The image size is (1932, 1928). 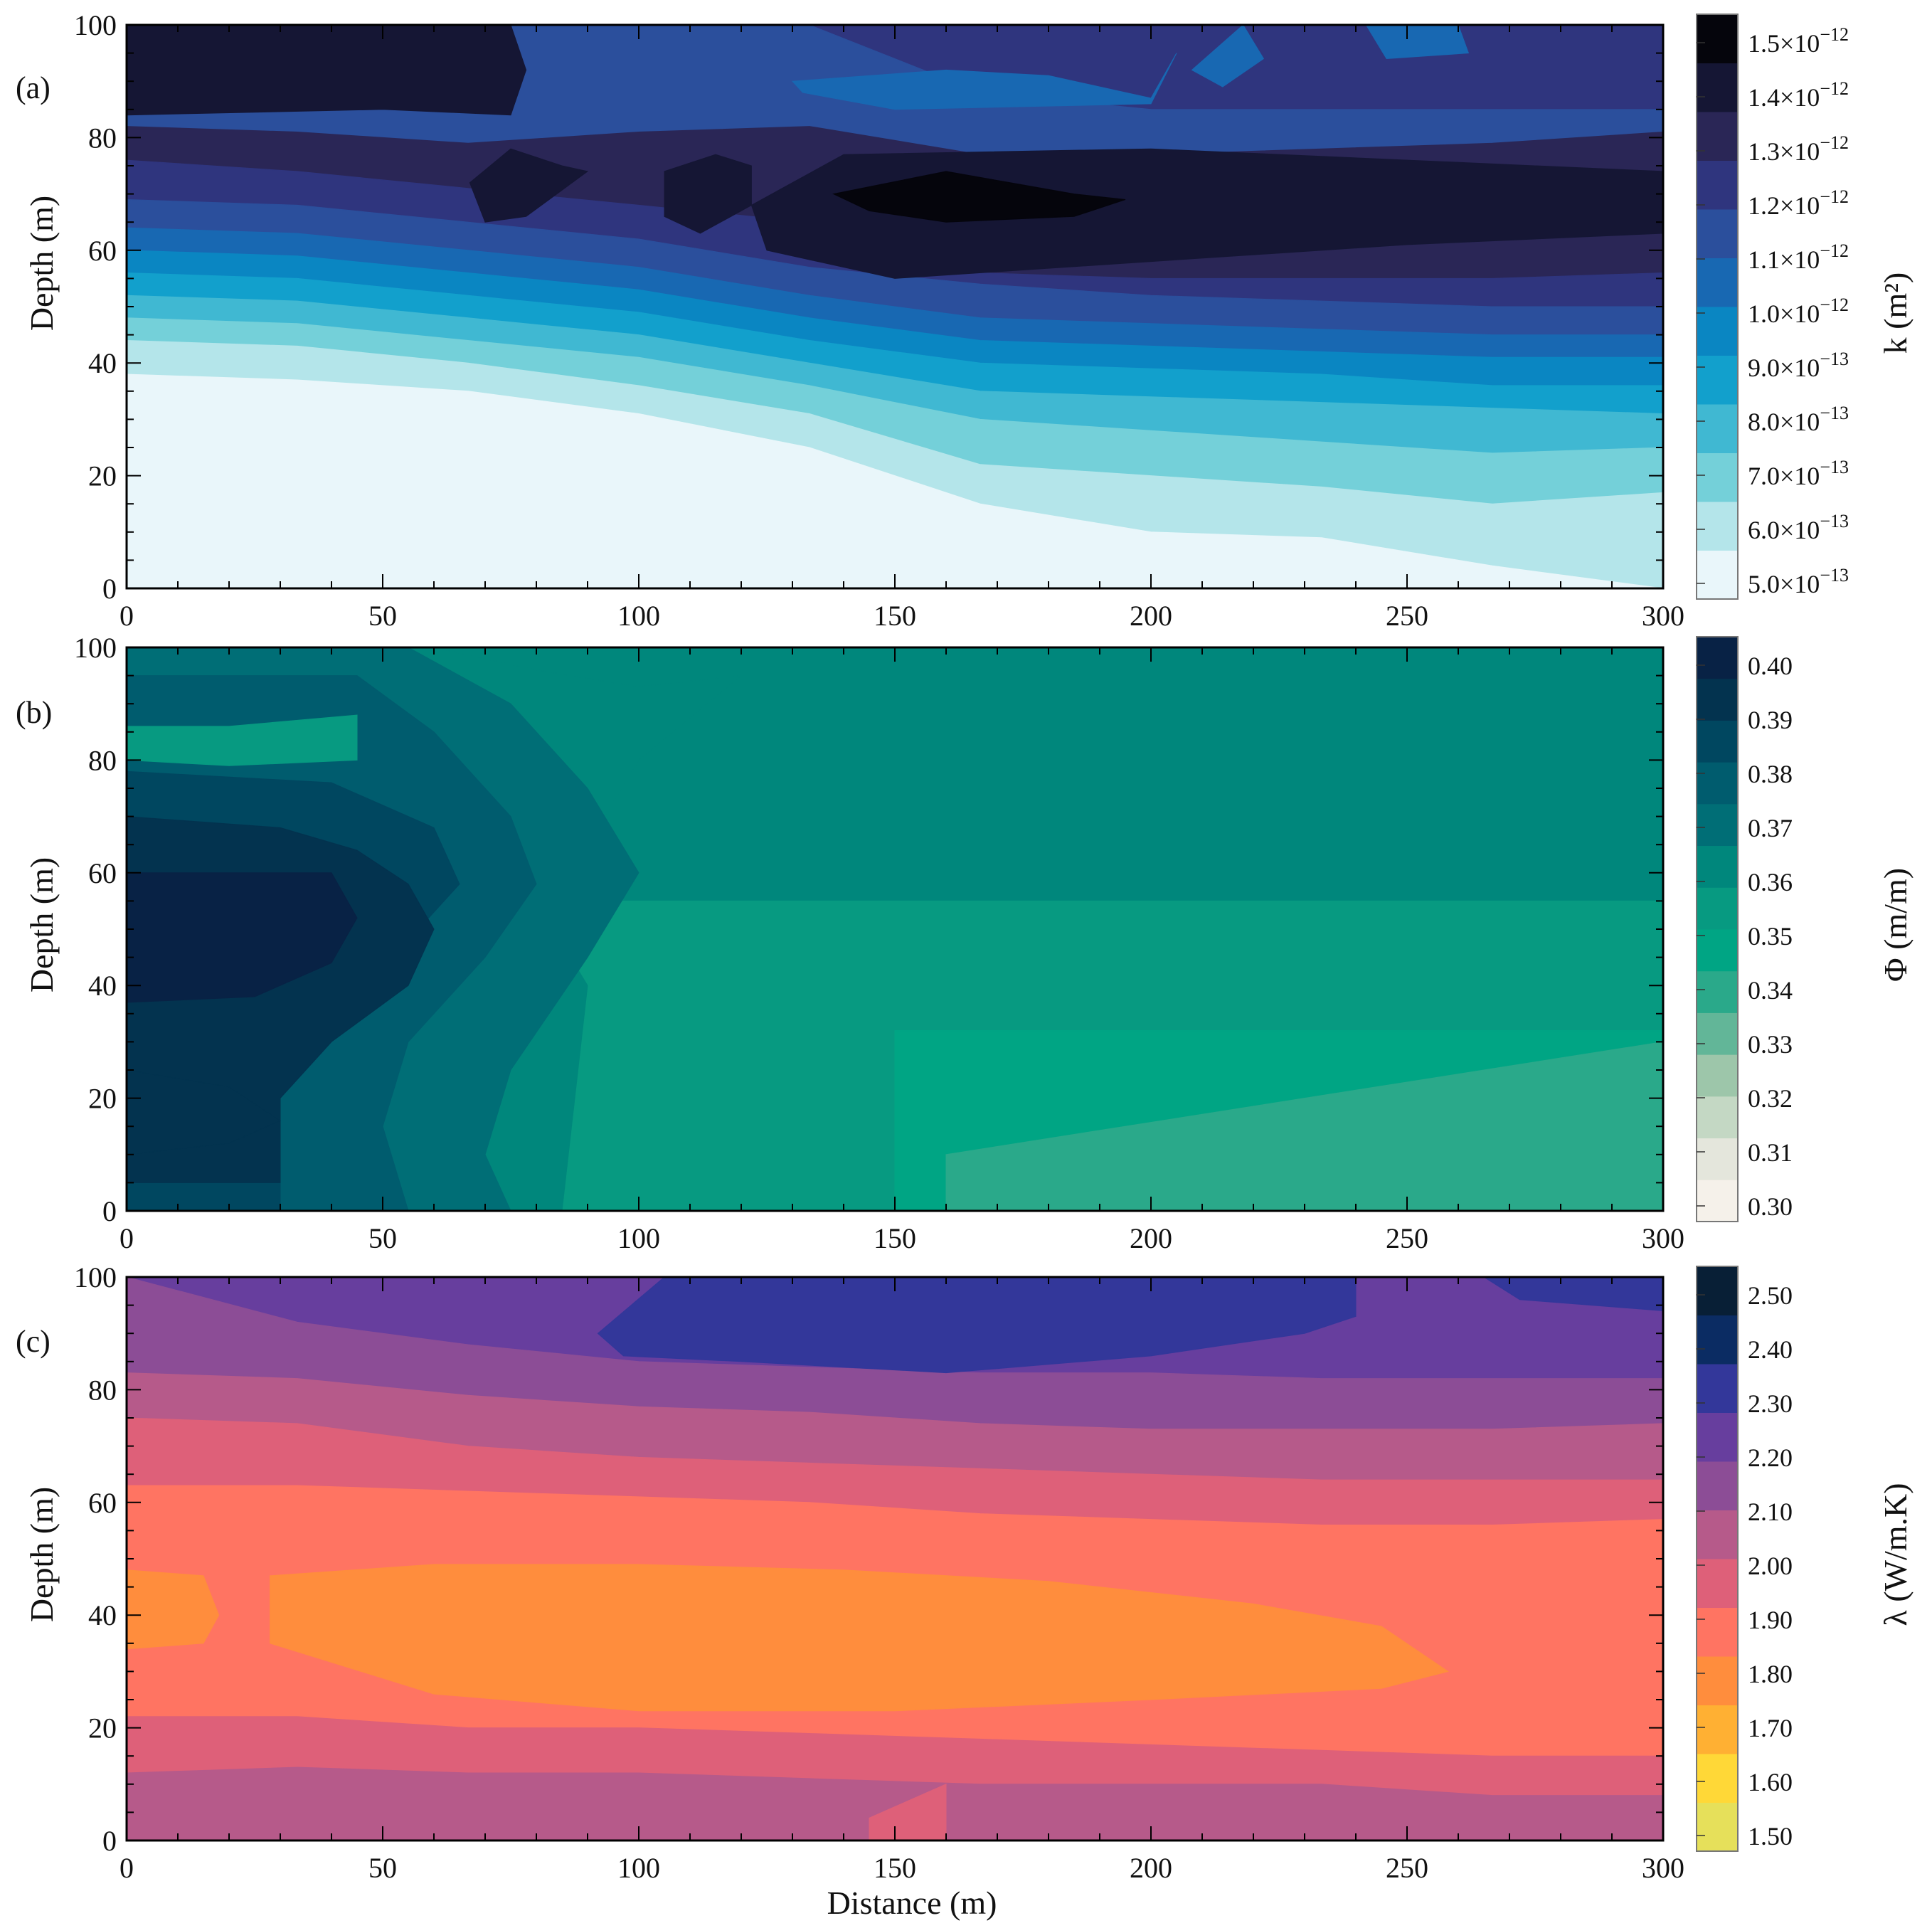 What do you see at coordinates (1151, 1868) in the screenshot?
I see `x-tick-label: 200` at bounding box center [1151, 1868].